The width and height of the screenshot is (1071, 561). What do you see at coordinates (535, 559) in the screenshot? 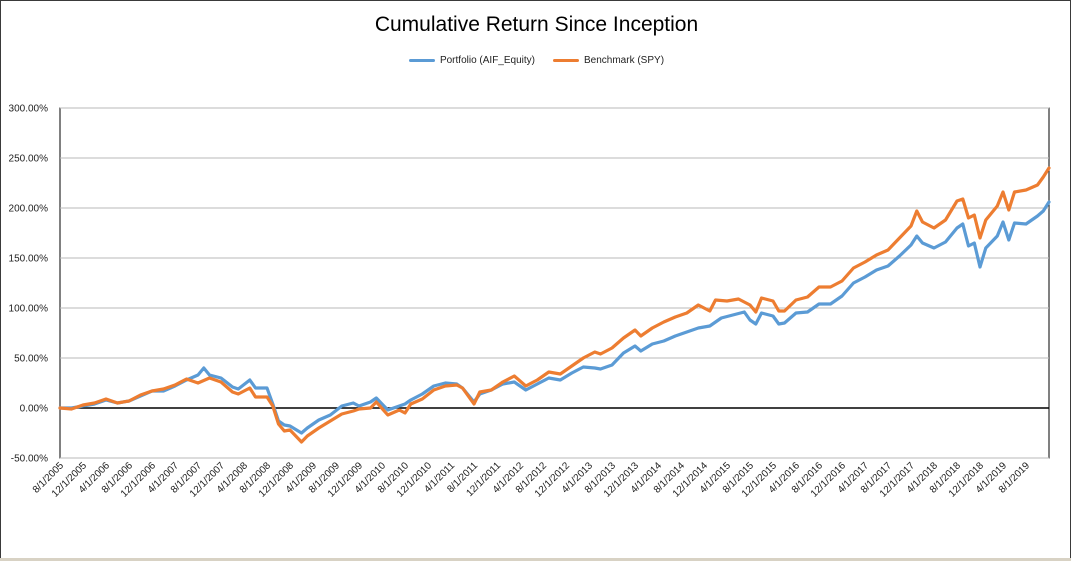
I see `bottom-strip` at bounding box center [535, 559].